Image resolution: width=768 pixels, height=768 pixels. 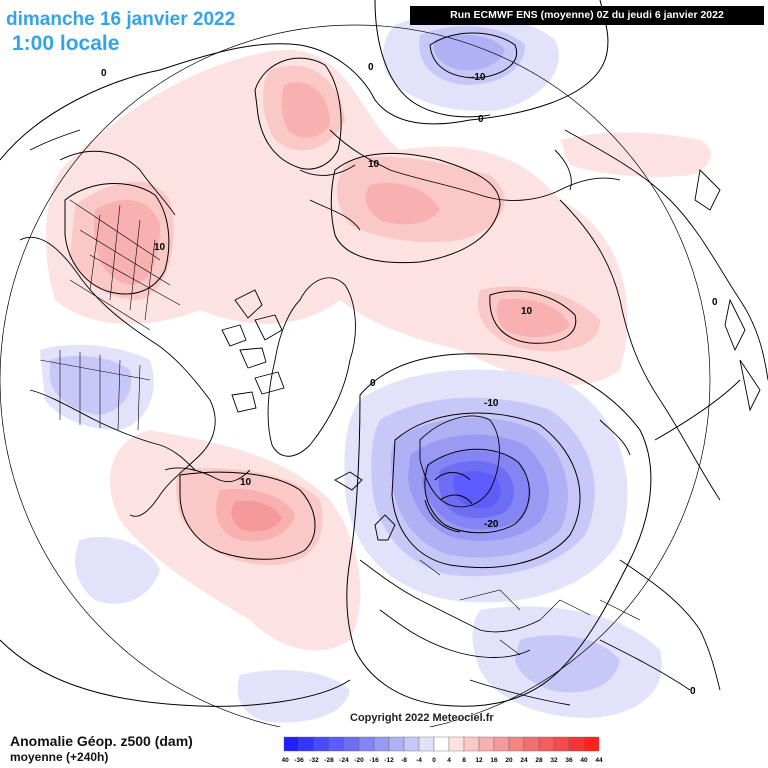 I want to click on legend-tick-label: -32, so click(x=314, y=760).